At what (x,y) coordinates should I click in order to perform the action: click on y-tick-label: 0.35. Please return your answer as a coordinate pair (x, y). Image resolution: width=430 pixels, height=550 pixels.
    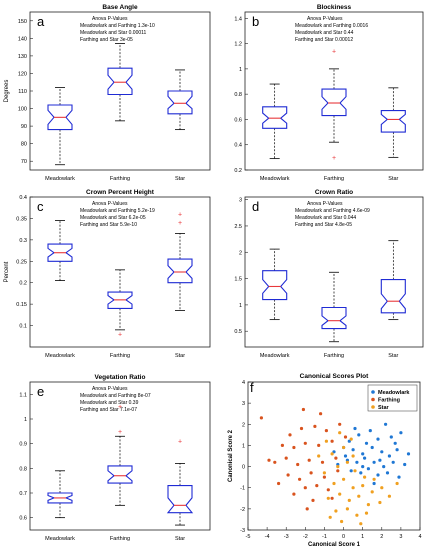
    Looking at the image, I should click on (21, 219).